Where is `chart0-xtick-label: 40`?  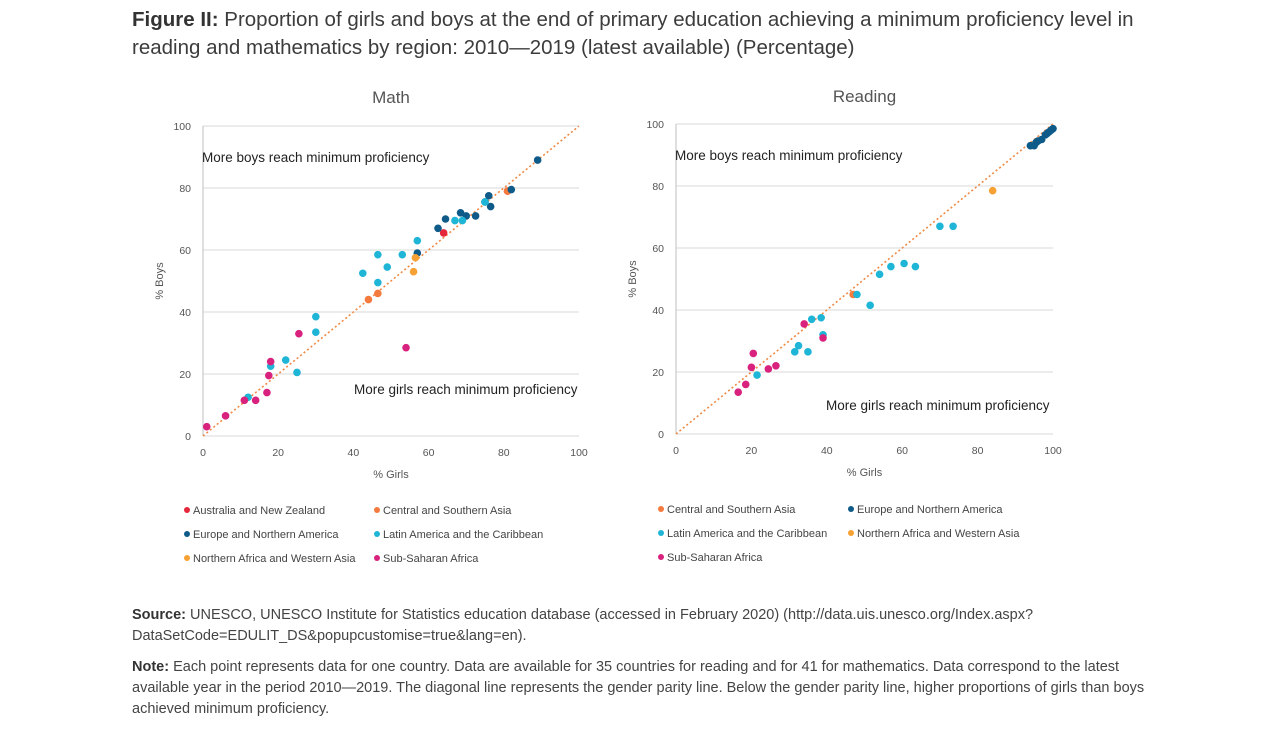 chart0-xtick-label: 40 is located at coordinates (354, 453).